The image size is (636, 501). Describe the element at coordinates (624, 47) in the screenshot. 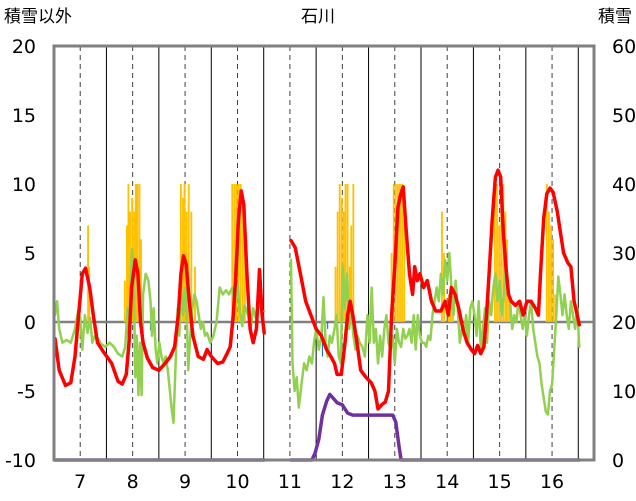

I see `y-right-tick-label: 60` at that location.